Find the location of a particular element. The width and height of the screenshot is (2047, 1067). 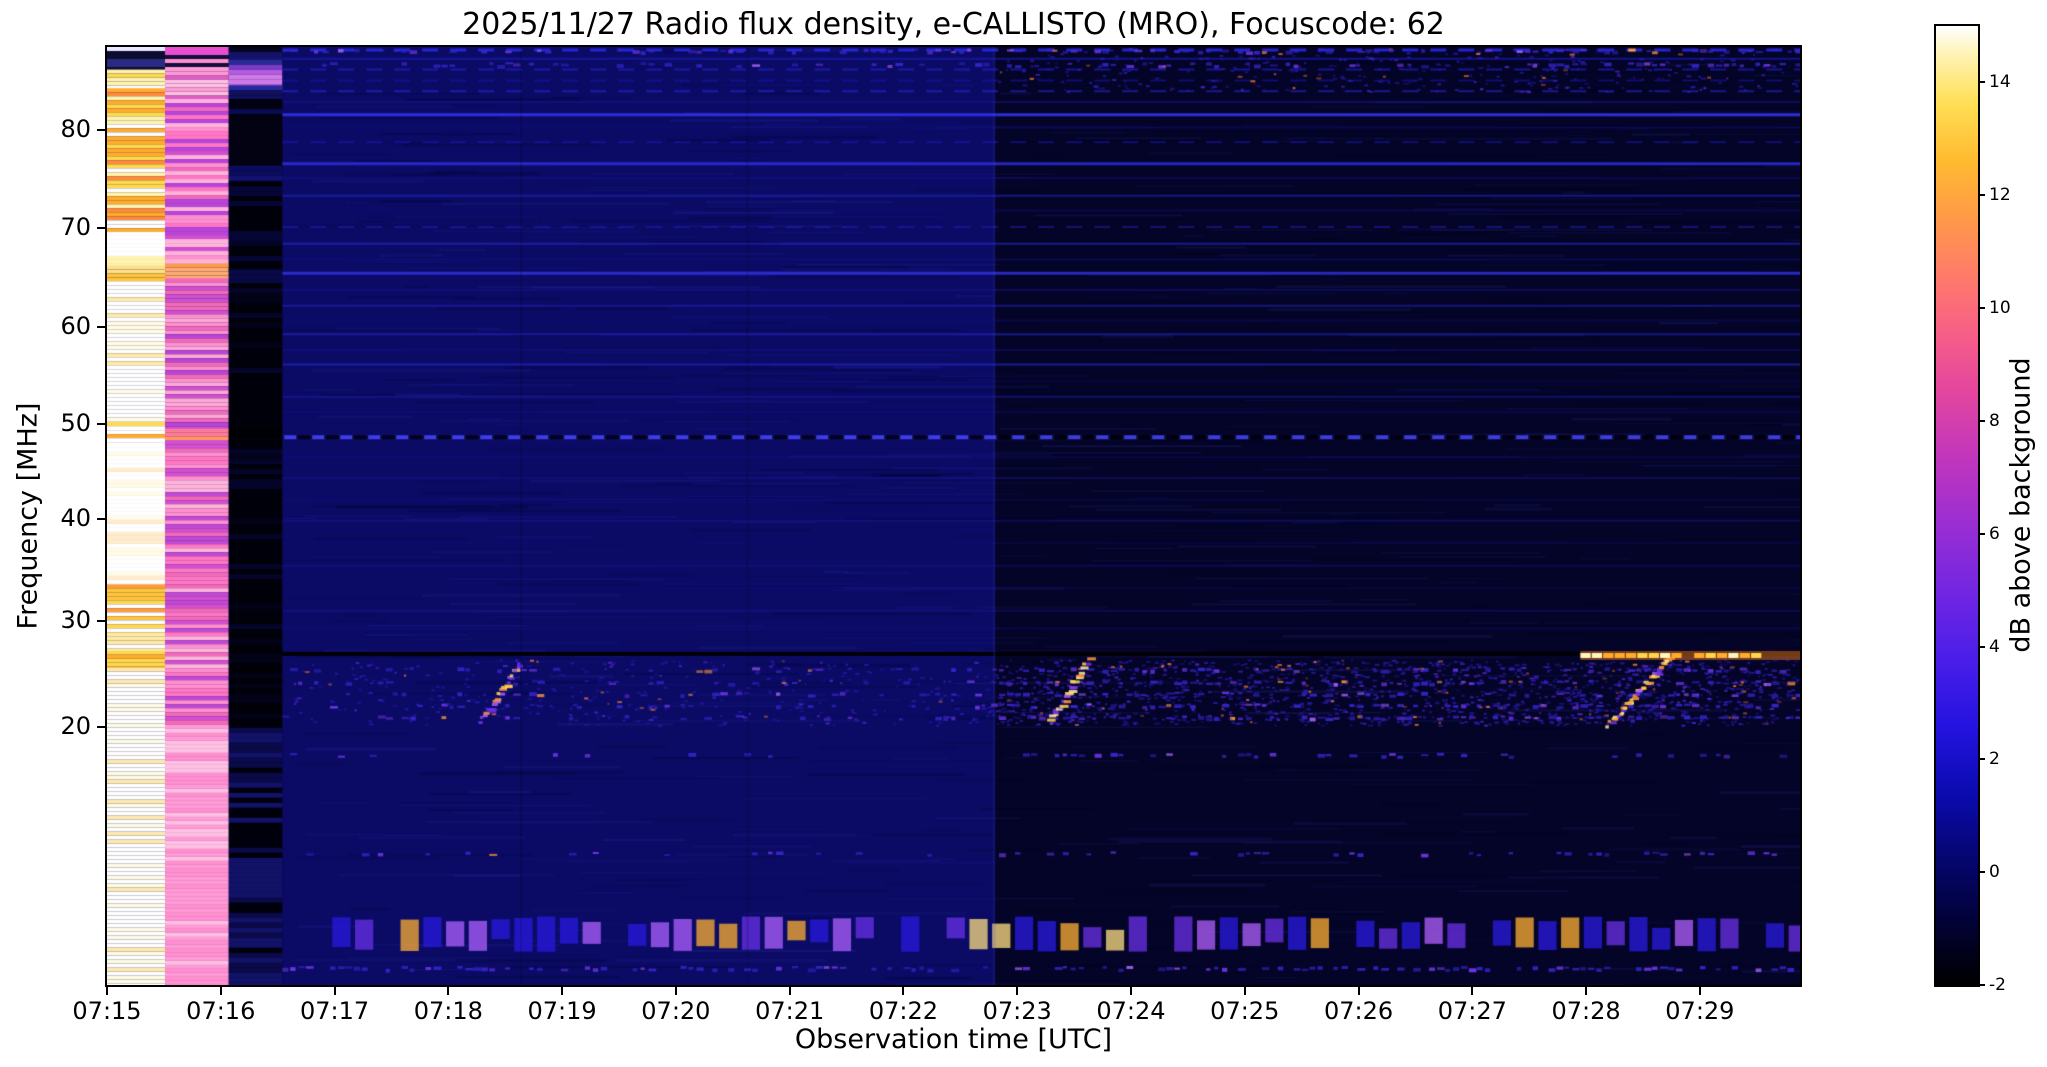

x-tick-label: 07:17 is located at coordinates (334, 1011).